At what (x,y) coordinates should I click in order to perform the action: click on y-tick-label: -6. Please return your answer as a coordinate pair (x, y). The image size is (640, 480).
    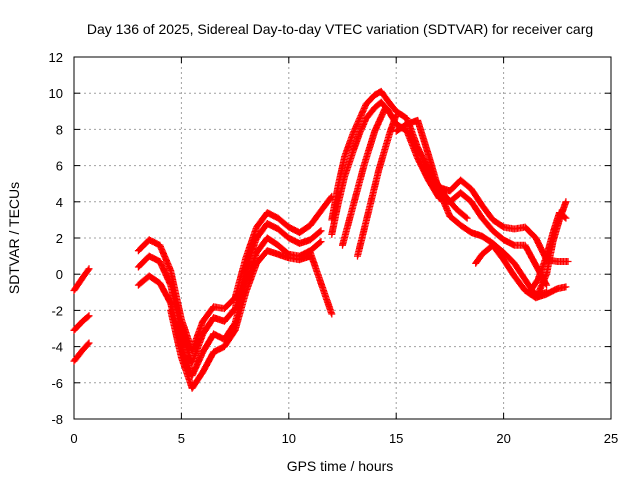
    Looking at the image, I should click on (57, 383).